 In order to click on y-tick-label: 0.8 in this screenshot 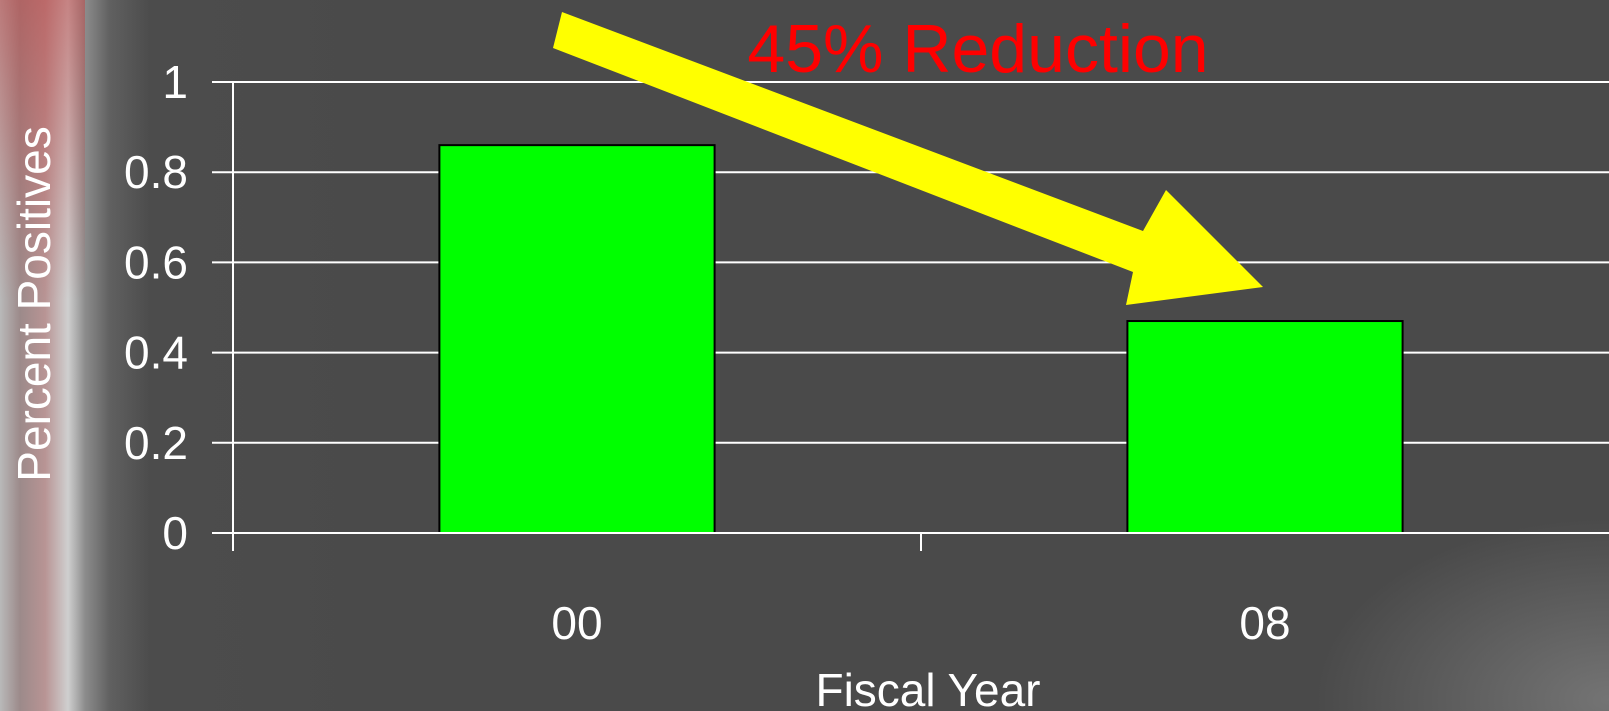, I will do `click(156, 172)`.